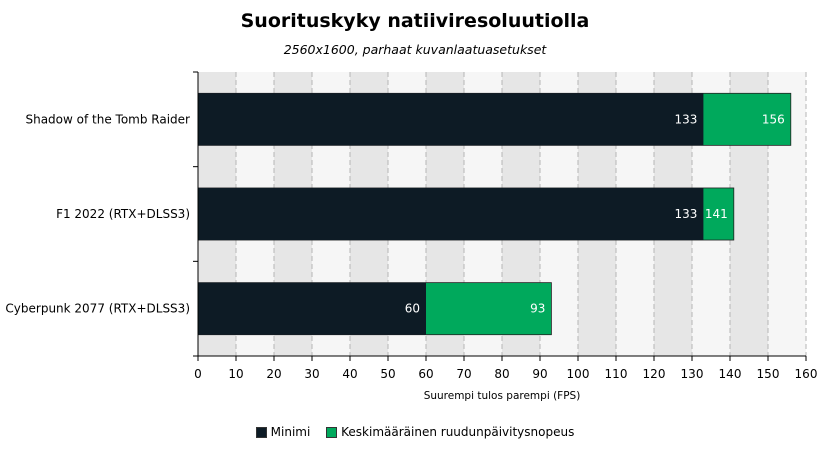 The image size is (830, 453). Describe the element at coordinates (730, 374) in the screenshot. I see `x-tick-label: 140` at that location.